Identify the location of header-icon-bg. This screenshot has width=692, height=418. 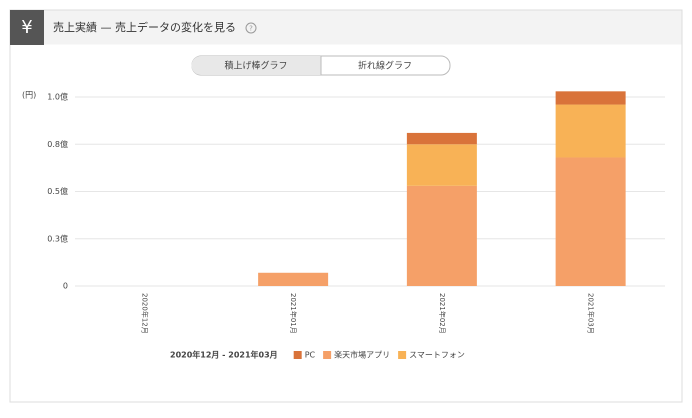
(27, 27).